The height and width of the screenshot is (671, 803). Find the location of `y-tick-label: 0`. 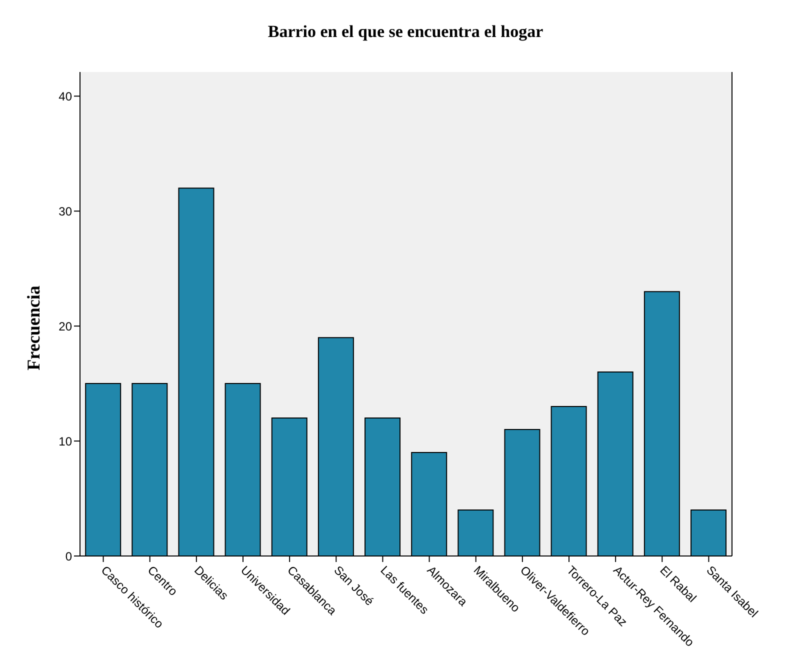

y-tick-label: 0 is located at coordinates (68, 556).